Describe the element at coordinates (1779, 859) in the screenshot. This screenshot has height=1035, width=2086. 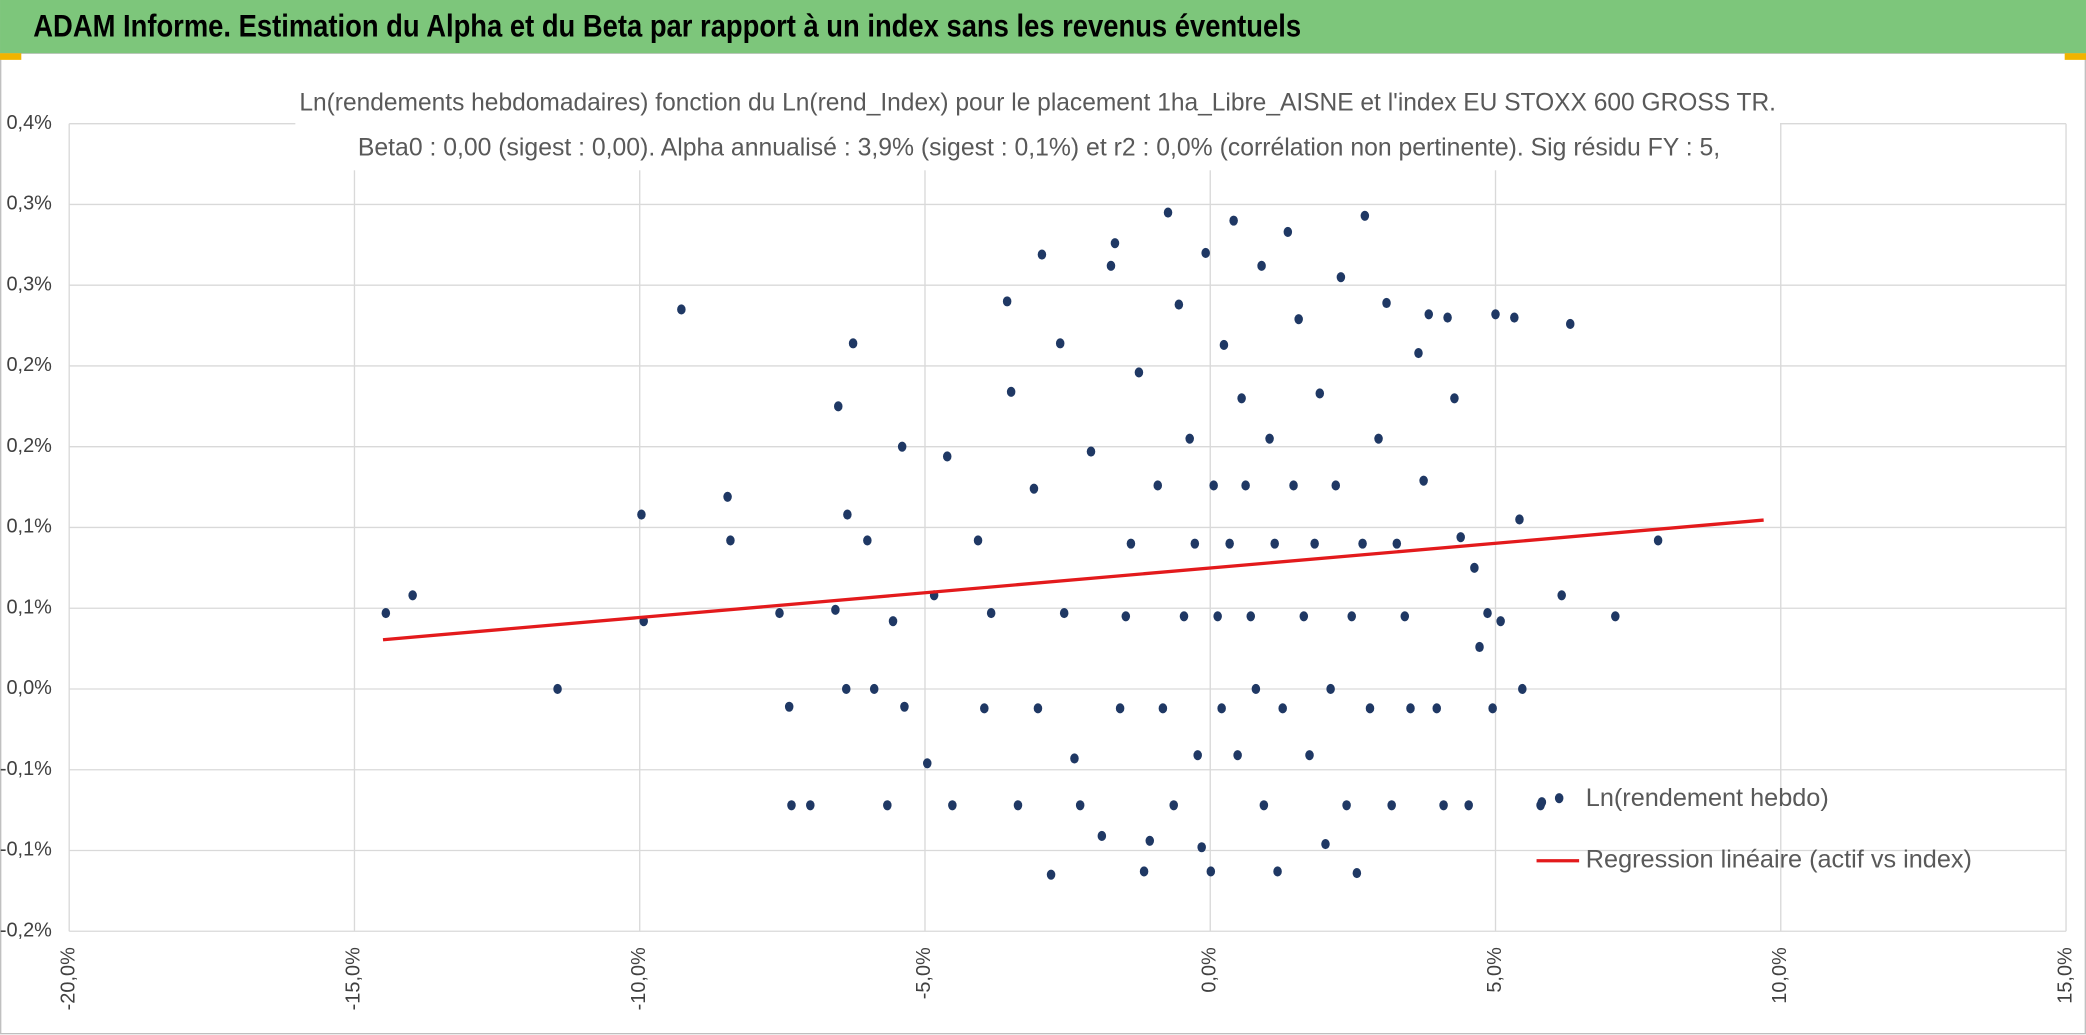
I see `legend-label: Regression linéaire (actif vs index)` at that location.